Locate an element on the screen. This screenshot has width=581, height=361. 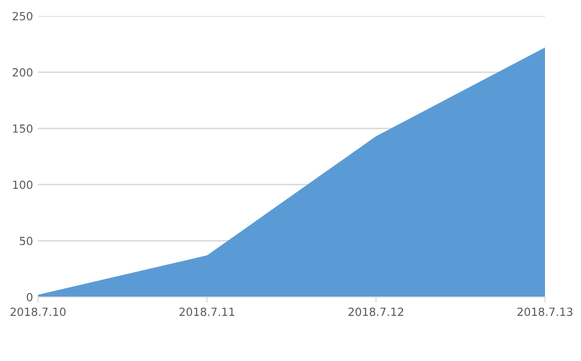
y-tick-label: 250 is located at coordinates (22, 16).